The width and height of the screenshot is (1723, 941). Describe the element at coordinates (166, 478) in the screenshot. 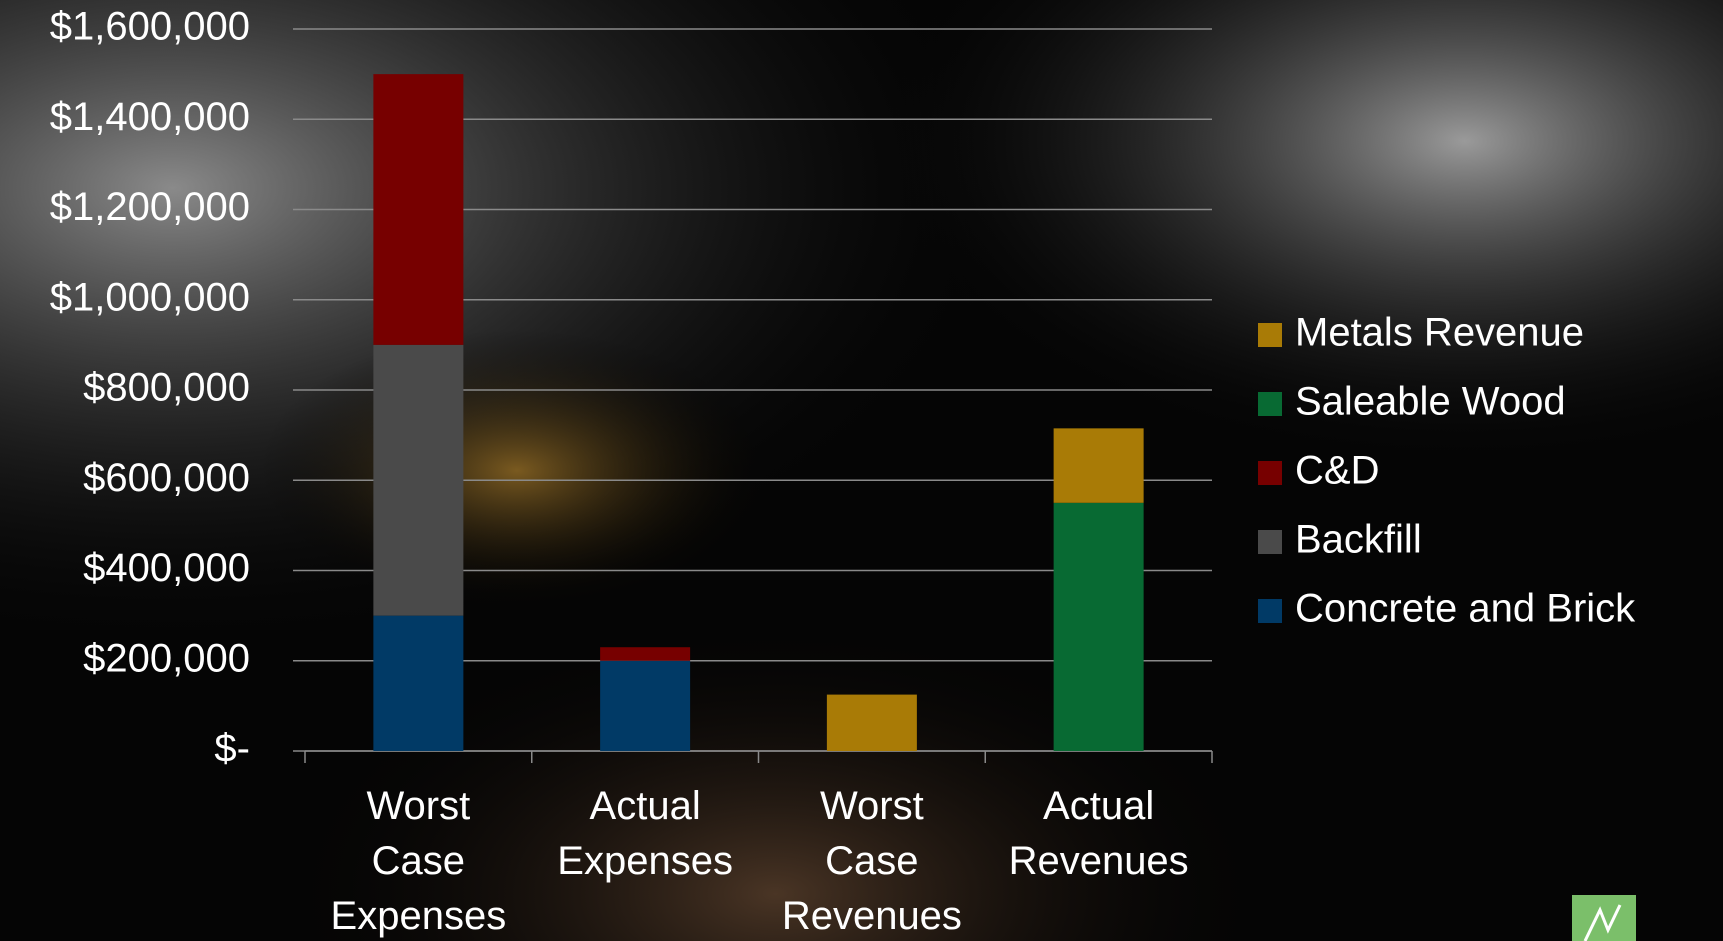

I see `y-tick-label: $600,000` at that location.